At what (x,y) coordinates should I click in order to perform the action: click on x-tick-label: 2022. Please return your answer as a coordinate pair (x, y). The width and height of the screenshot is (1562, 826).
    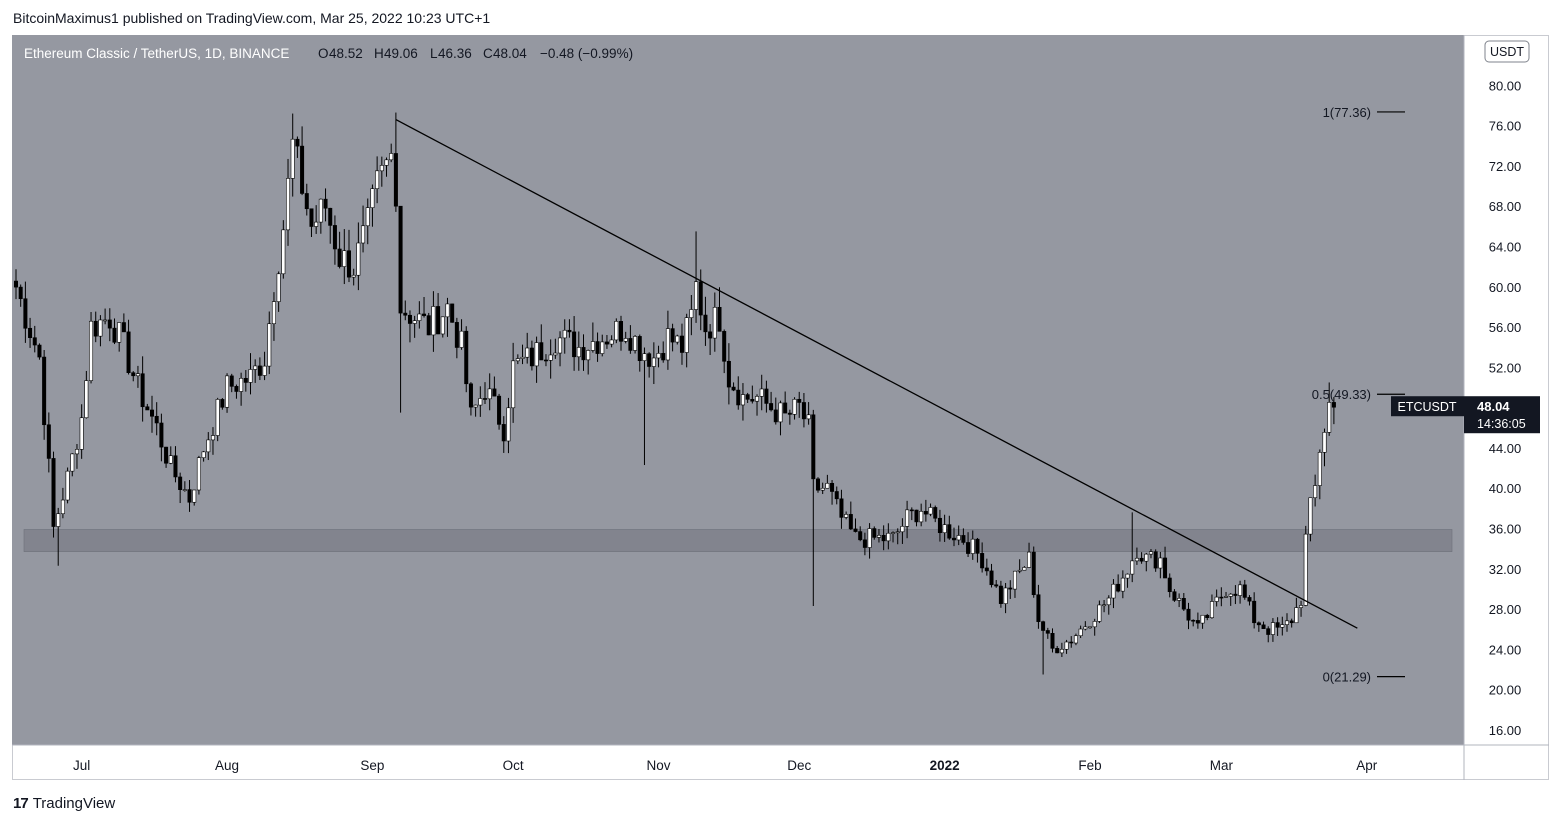
    Looking at the image, I should click on (945, 765).